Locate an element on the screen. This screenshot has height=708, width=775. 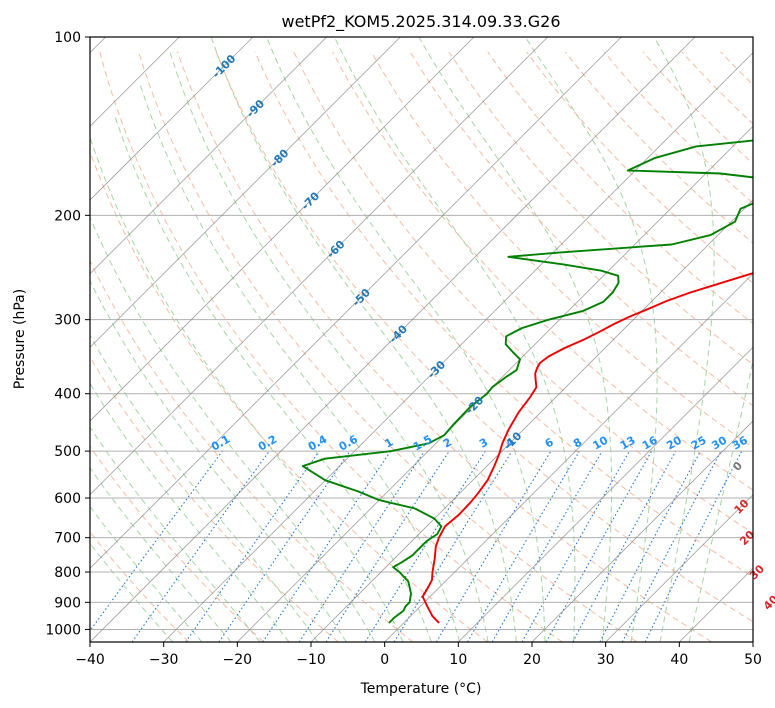
y-tick-label: 700 is located at coordinates (67, 539).